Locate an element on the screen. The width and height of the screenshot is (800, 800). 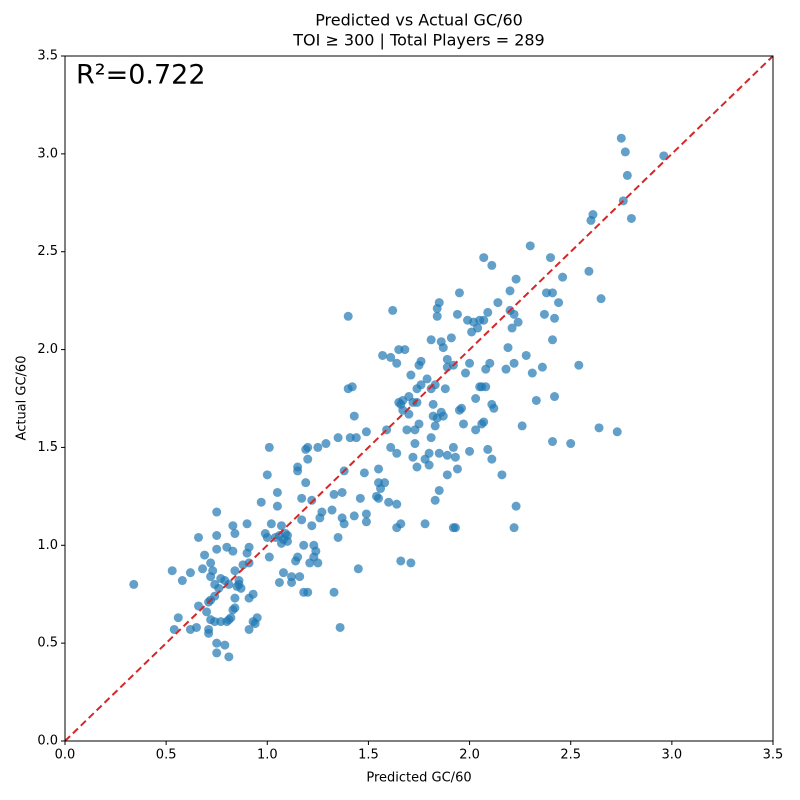
x-tick-label: 2.0 is located at coordinates (469, 755).